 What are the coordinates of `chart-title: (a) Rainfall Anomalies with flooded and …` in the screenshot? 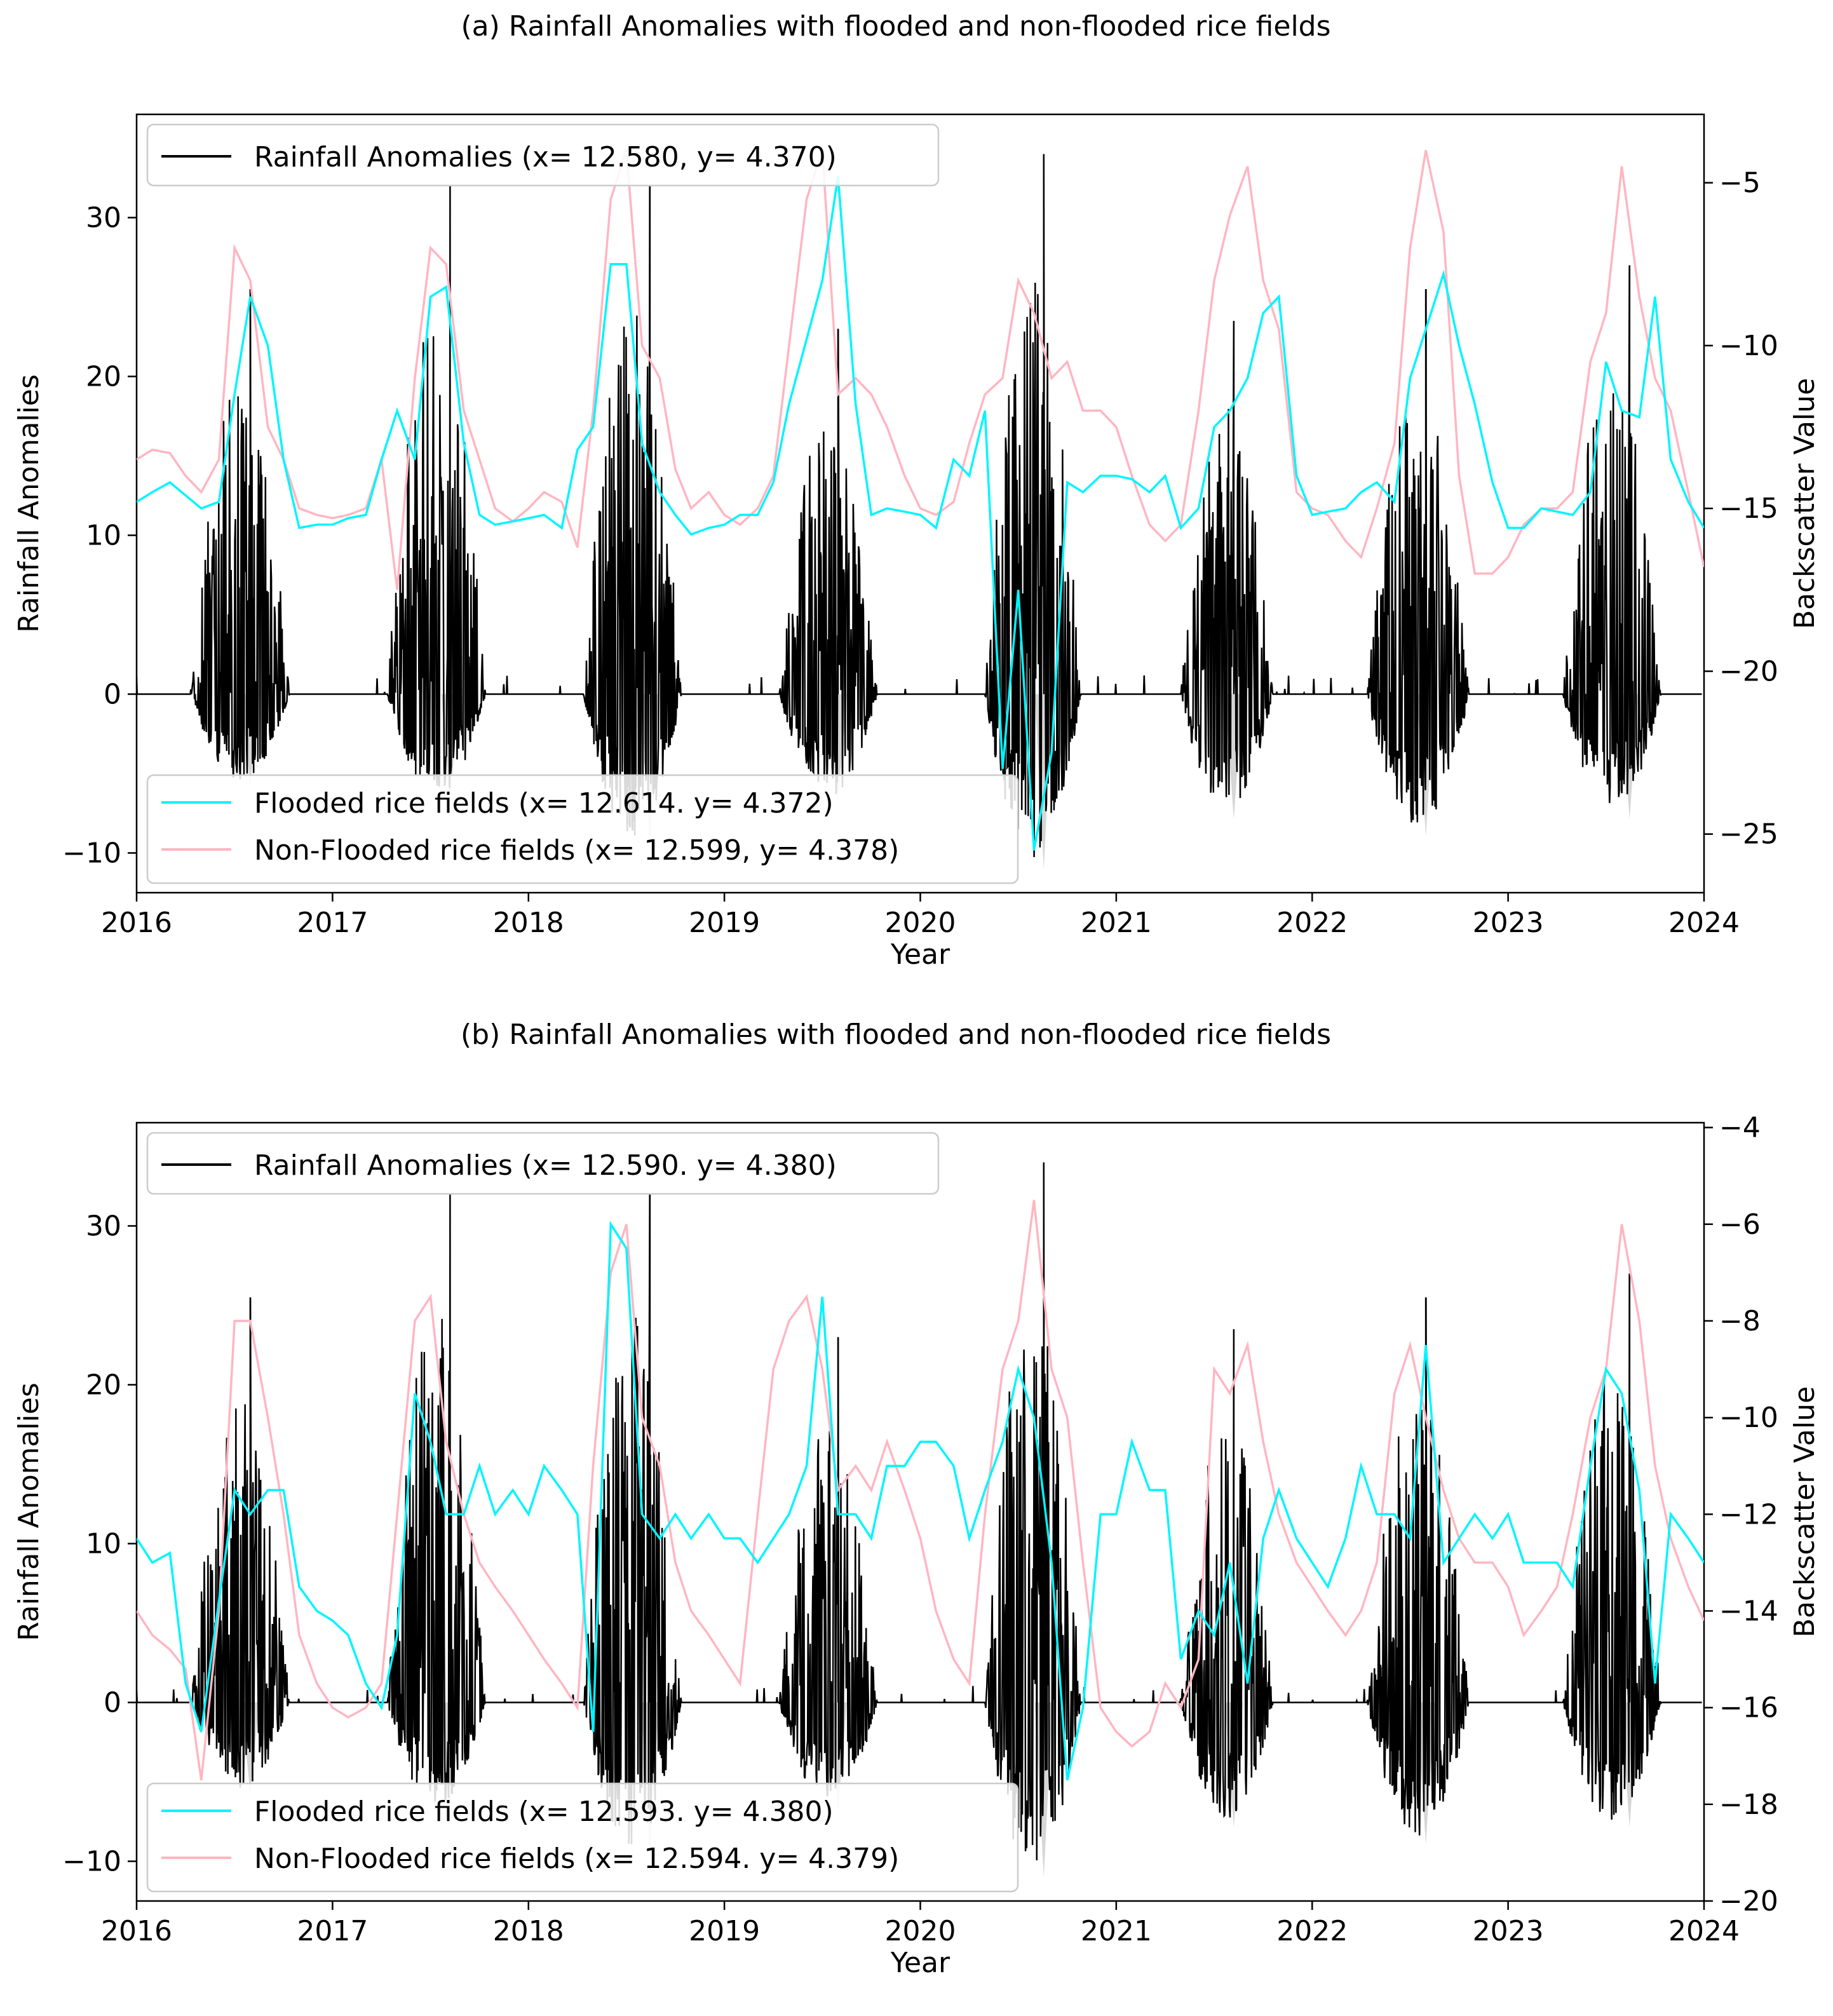 It's located at (895, 26).